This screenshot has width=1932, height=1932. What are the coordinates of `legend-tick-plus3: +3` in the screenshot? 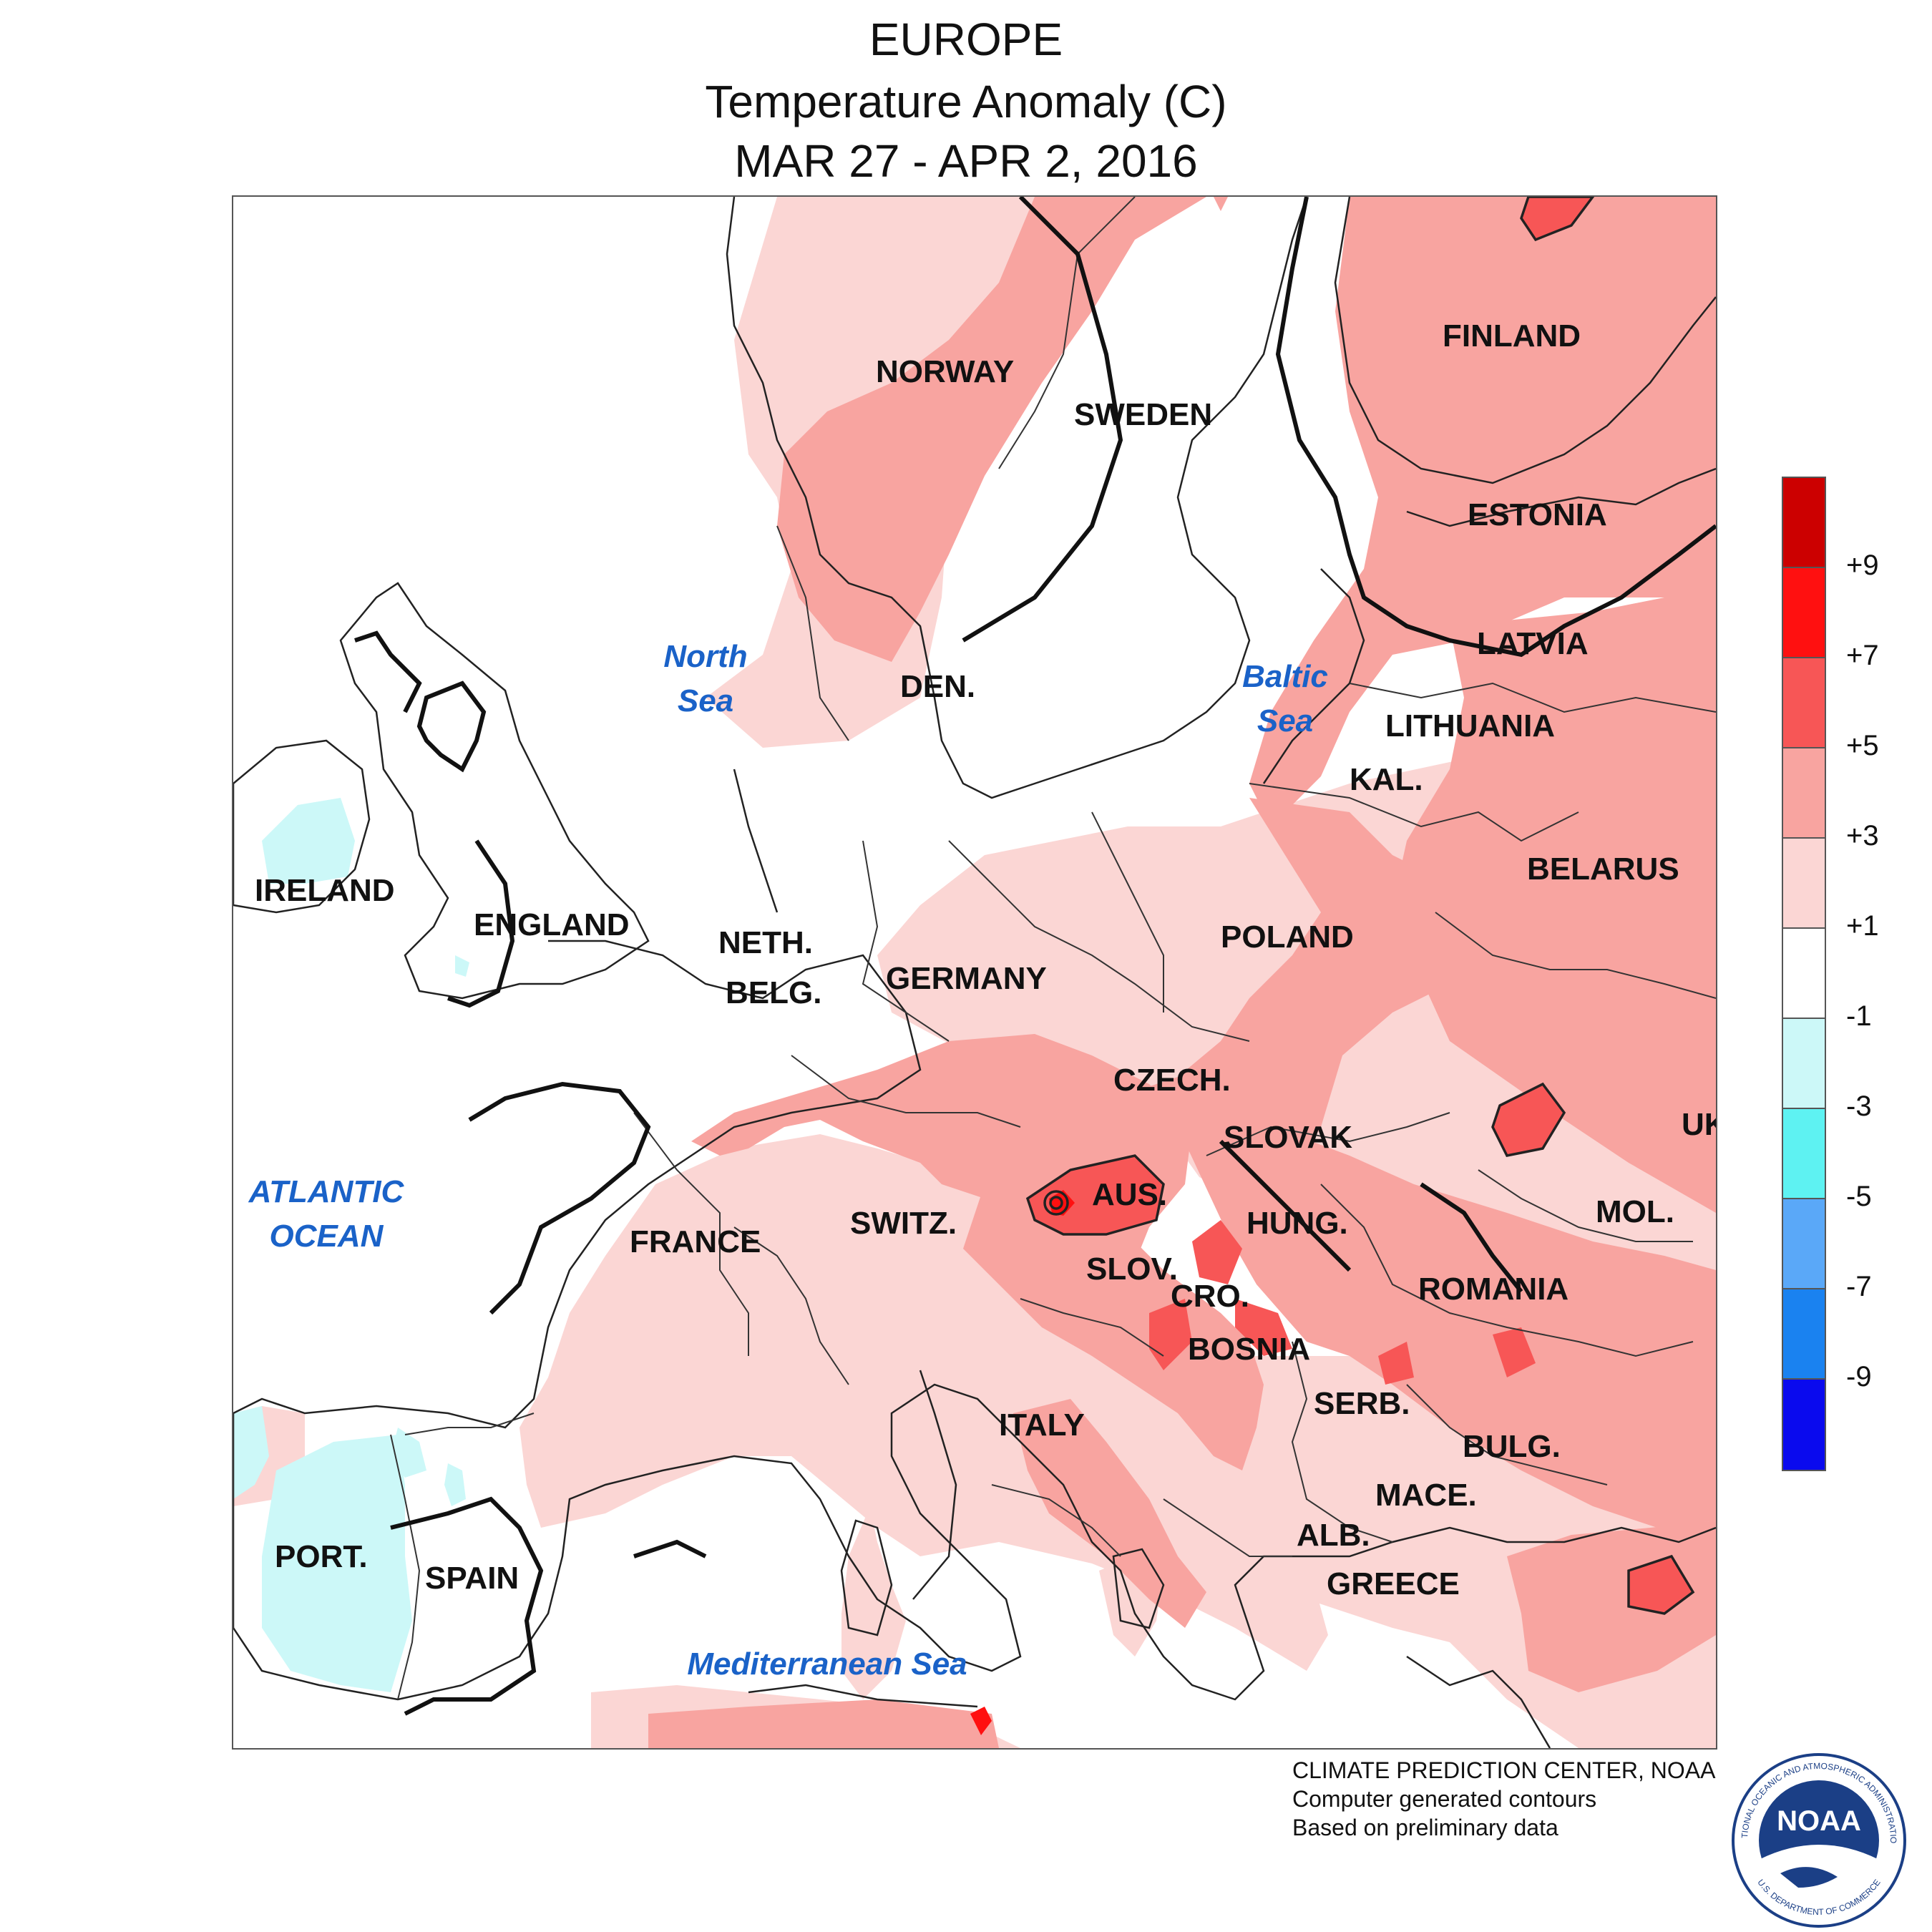 It's located at (1862, 836).